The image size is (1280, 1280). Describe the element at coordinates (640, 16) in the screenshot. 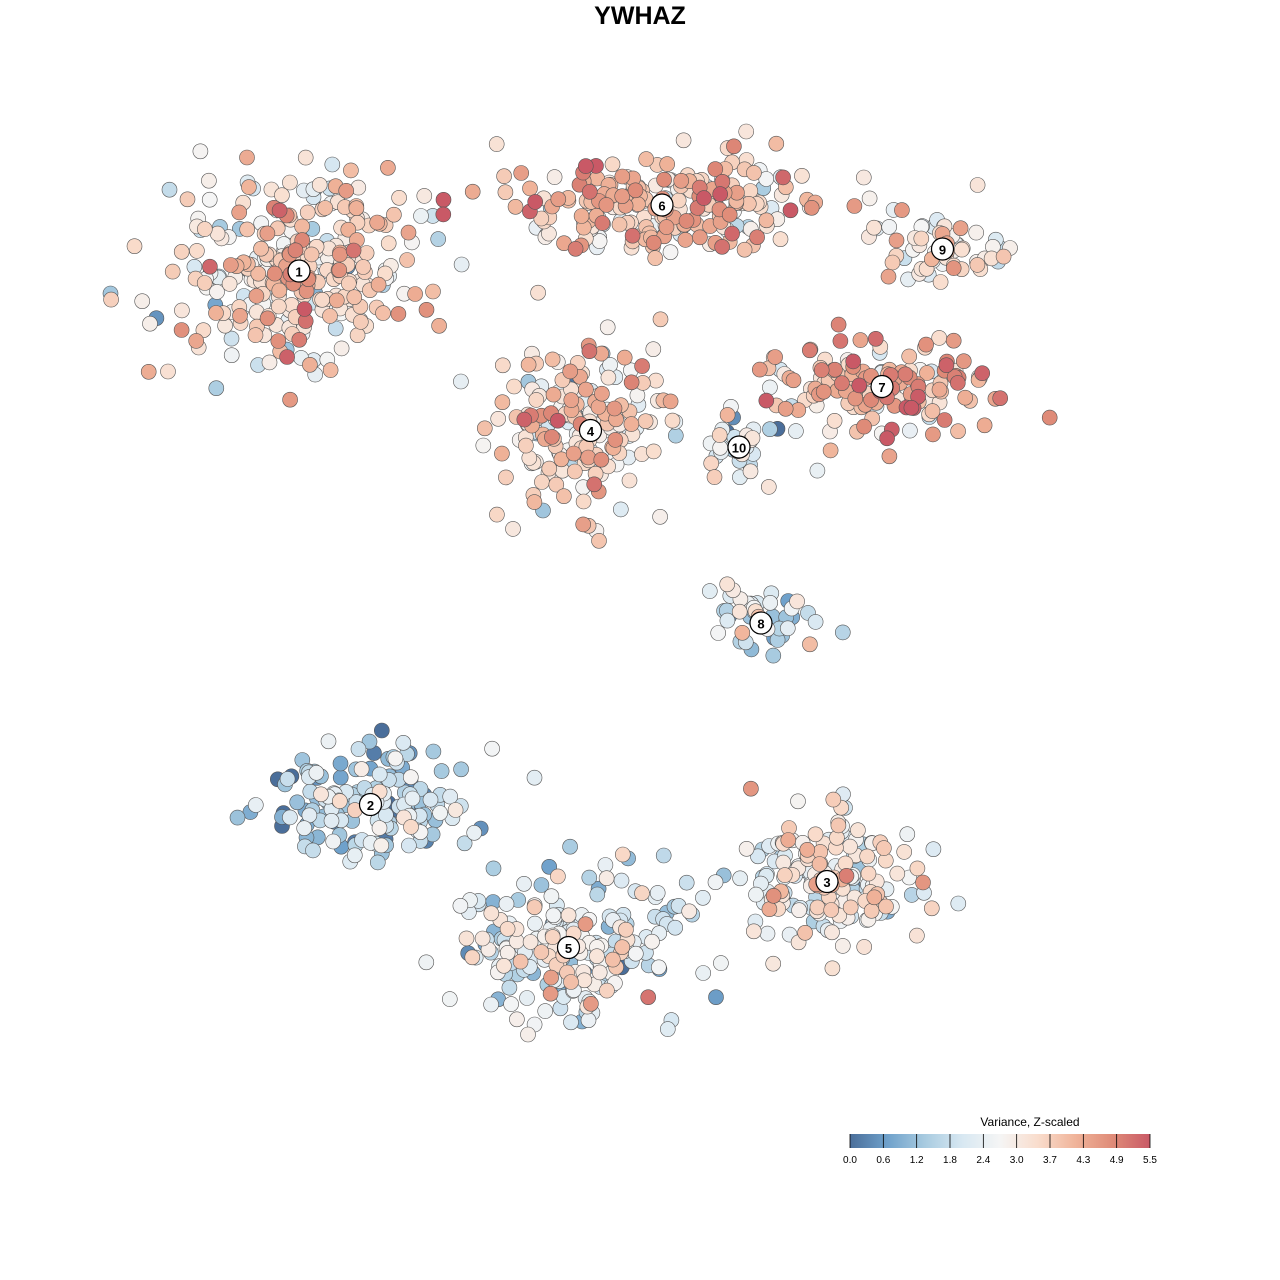

I see `chart-title: YWHAZ` at that location.